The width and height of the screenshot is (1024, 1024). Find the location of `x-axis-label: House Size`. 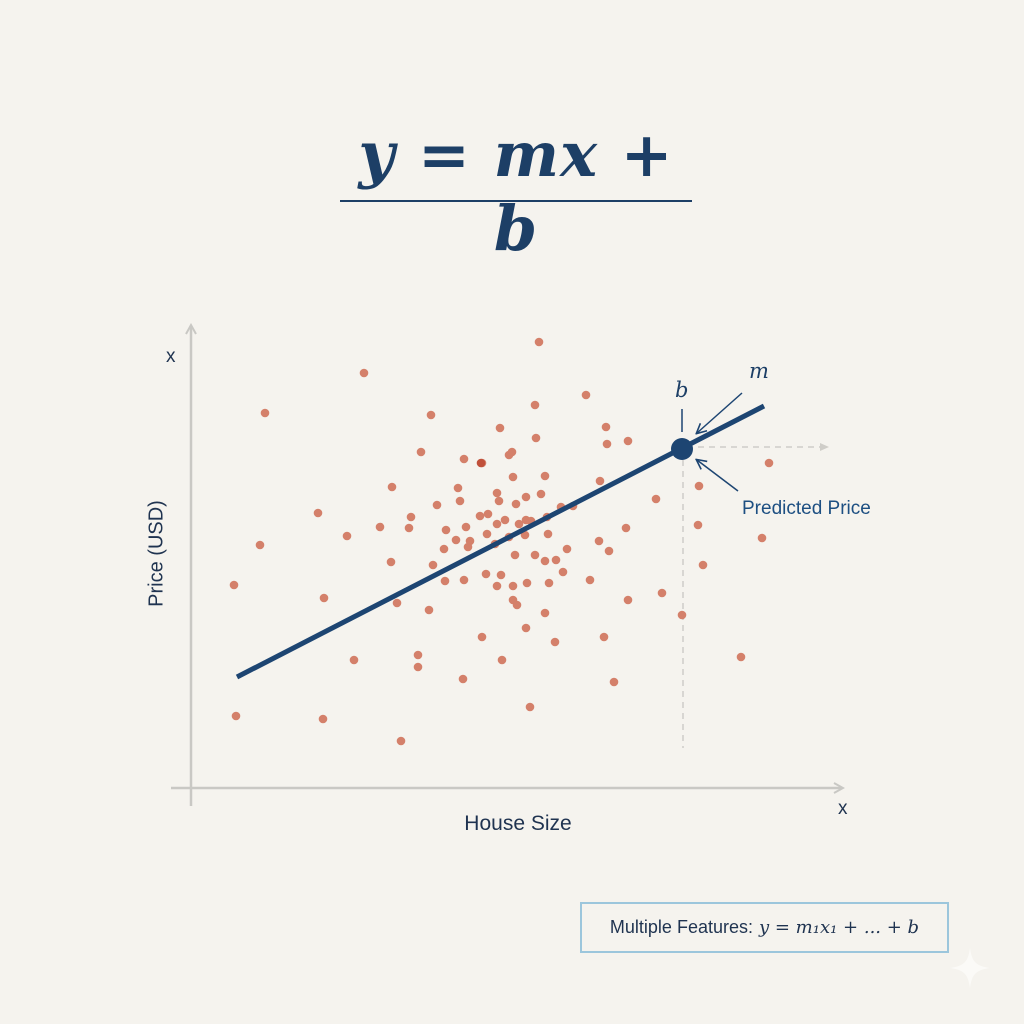

x-axis-label: House Size is located at coordinates (518, 823).